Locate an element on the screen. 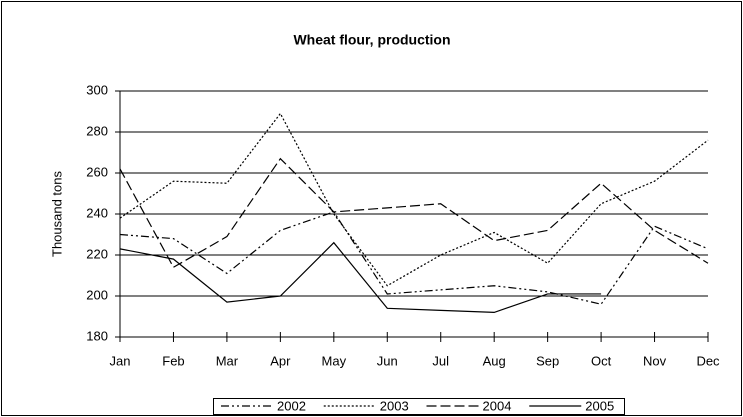  x-tick-label: Sep is located at coordinates (547, 360).